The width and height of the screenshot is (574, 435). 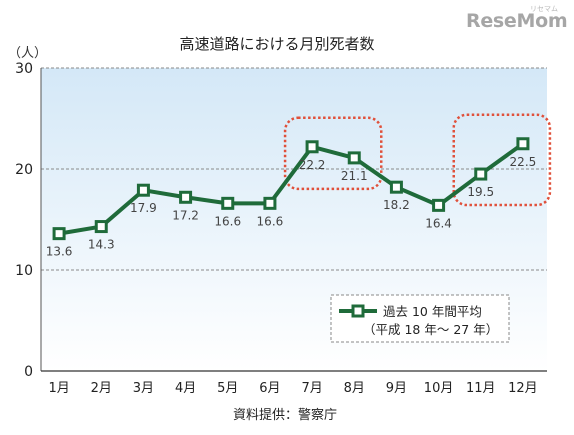 What do you see at coordinates (28, 220) in the screenshot?
I see `y-axis: 0 10 20 30` at bounding box center [28, 220].